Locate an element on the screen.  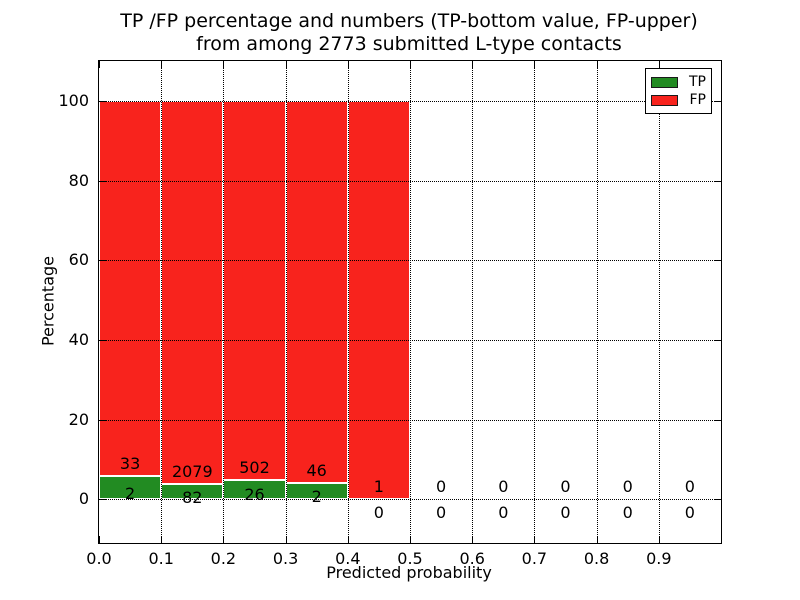
legend-entry-tp: TP is located at coordinates (678, 81).